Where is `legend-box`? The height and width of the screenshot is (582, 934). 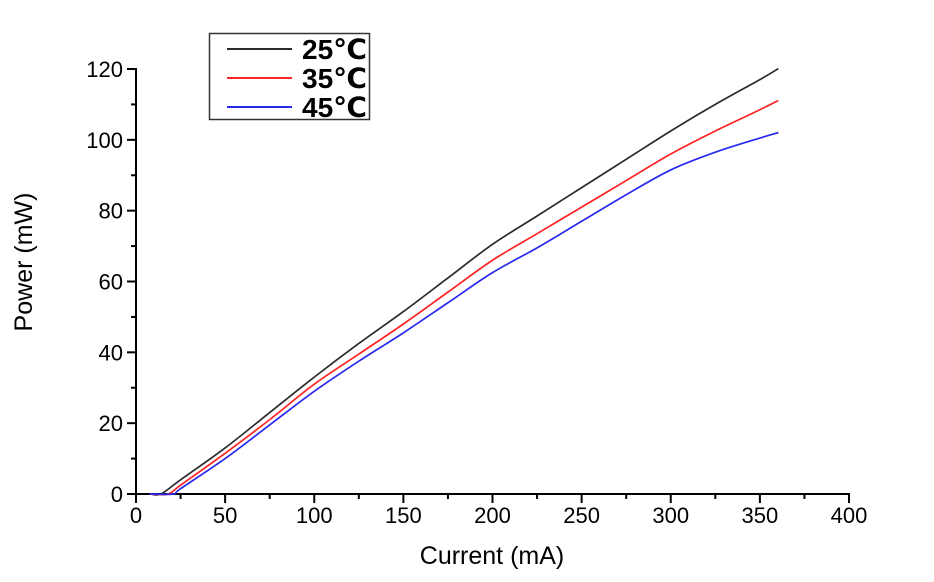
legend-box is located at coordinates (289, 76).